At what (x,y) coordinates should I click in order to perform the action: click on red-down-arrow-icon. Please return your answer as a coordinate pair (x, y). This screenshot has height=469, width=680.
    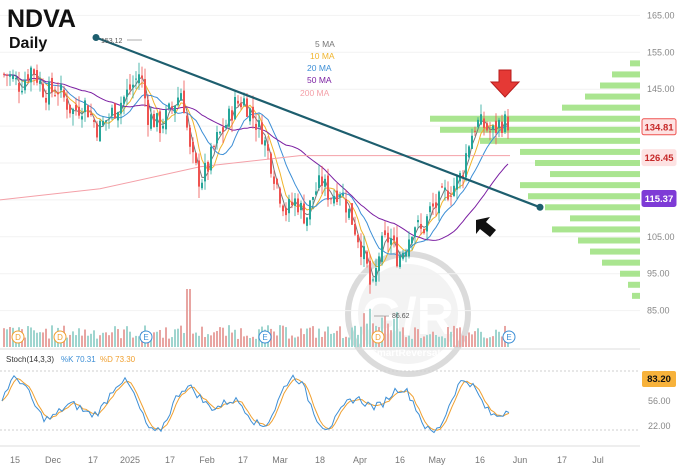
    Looking at the image, I should click on (505, 83).